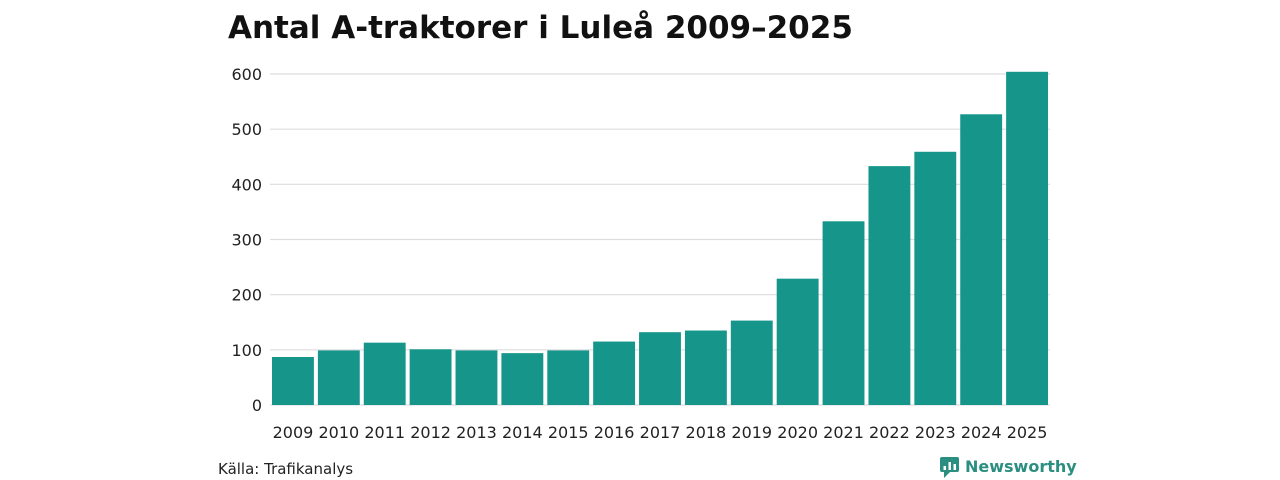 Image resolution: width=1280 pixels, height=480 pixels. I want to click on x-tick-label: 2009, so click(293, 432).